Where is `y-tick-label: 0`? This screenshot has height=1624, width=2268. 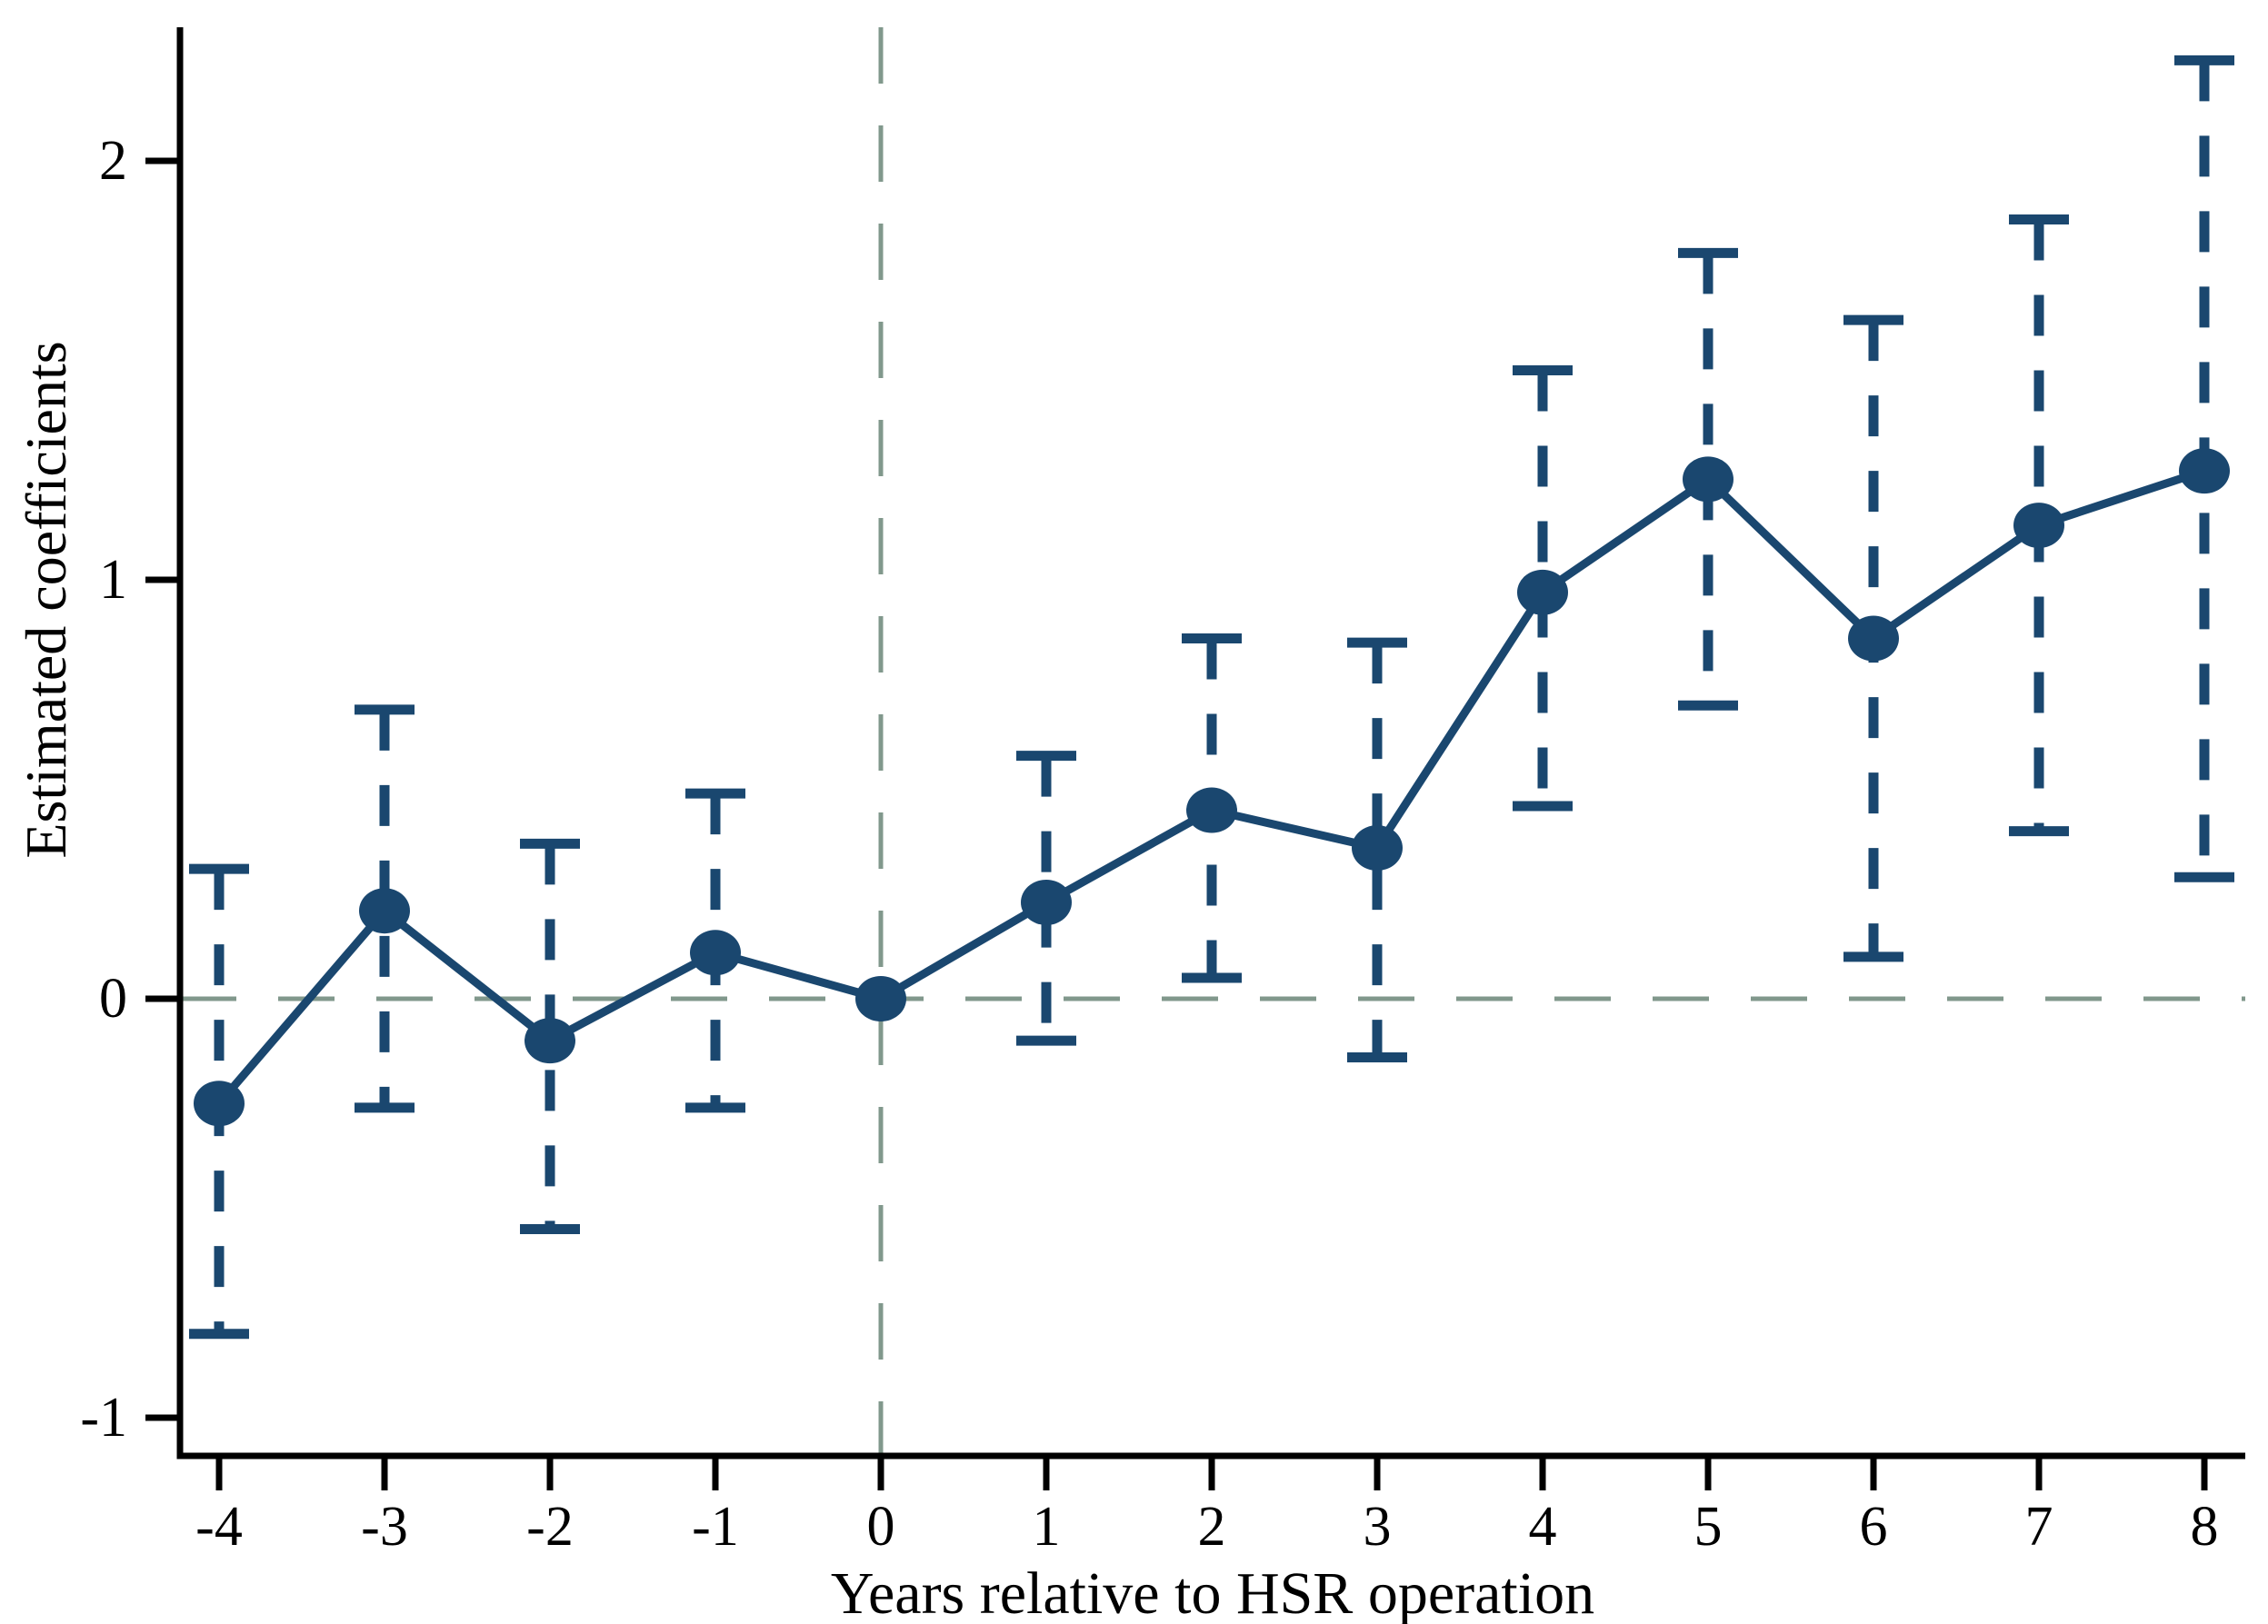 y-tick-label: 0 is located at coordinates (113, 999).